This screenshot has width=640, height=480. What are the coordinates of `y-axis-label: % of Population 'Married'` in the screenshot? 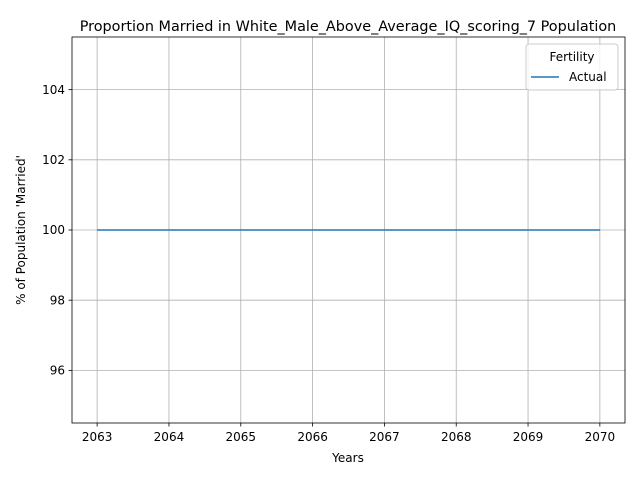 It's located at (21, 230).